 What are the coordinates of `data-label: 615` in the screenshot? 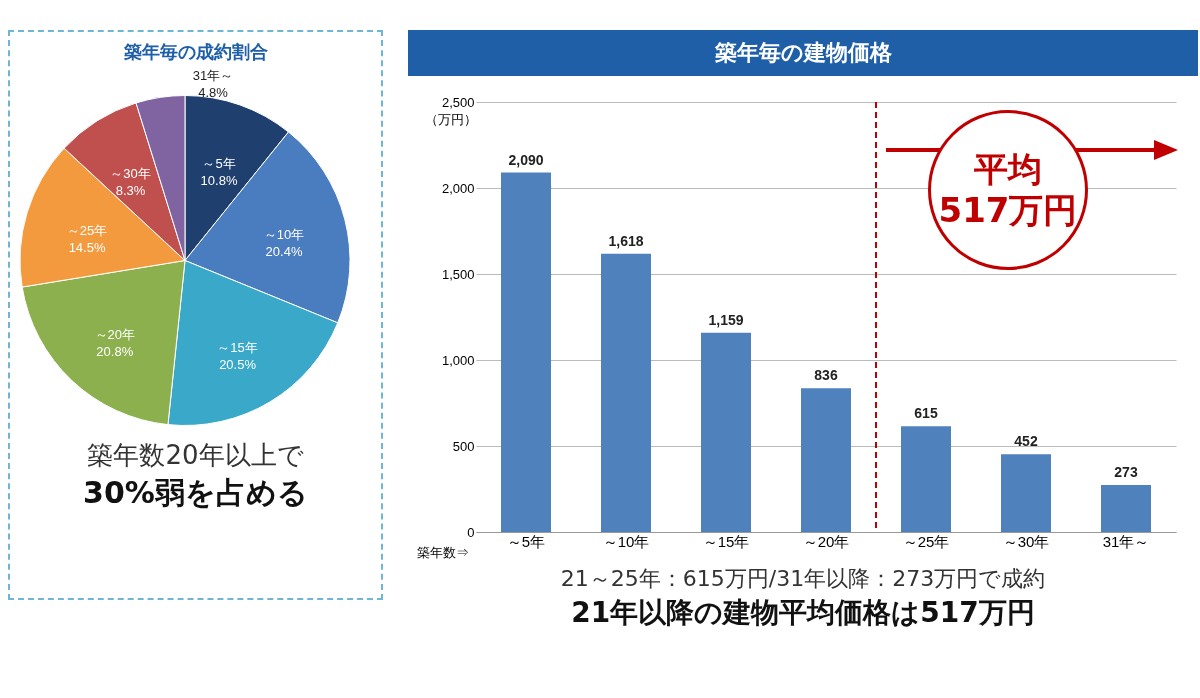 It's located at (926, 413).